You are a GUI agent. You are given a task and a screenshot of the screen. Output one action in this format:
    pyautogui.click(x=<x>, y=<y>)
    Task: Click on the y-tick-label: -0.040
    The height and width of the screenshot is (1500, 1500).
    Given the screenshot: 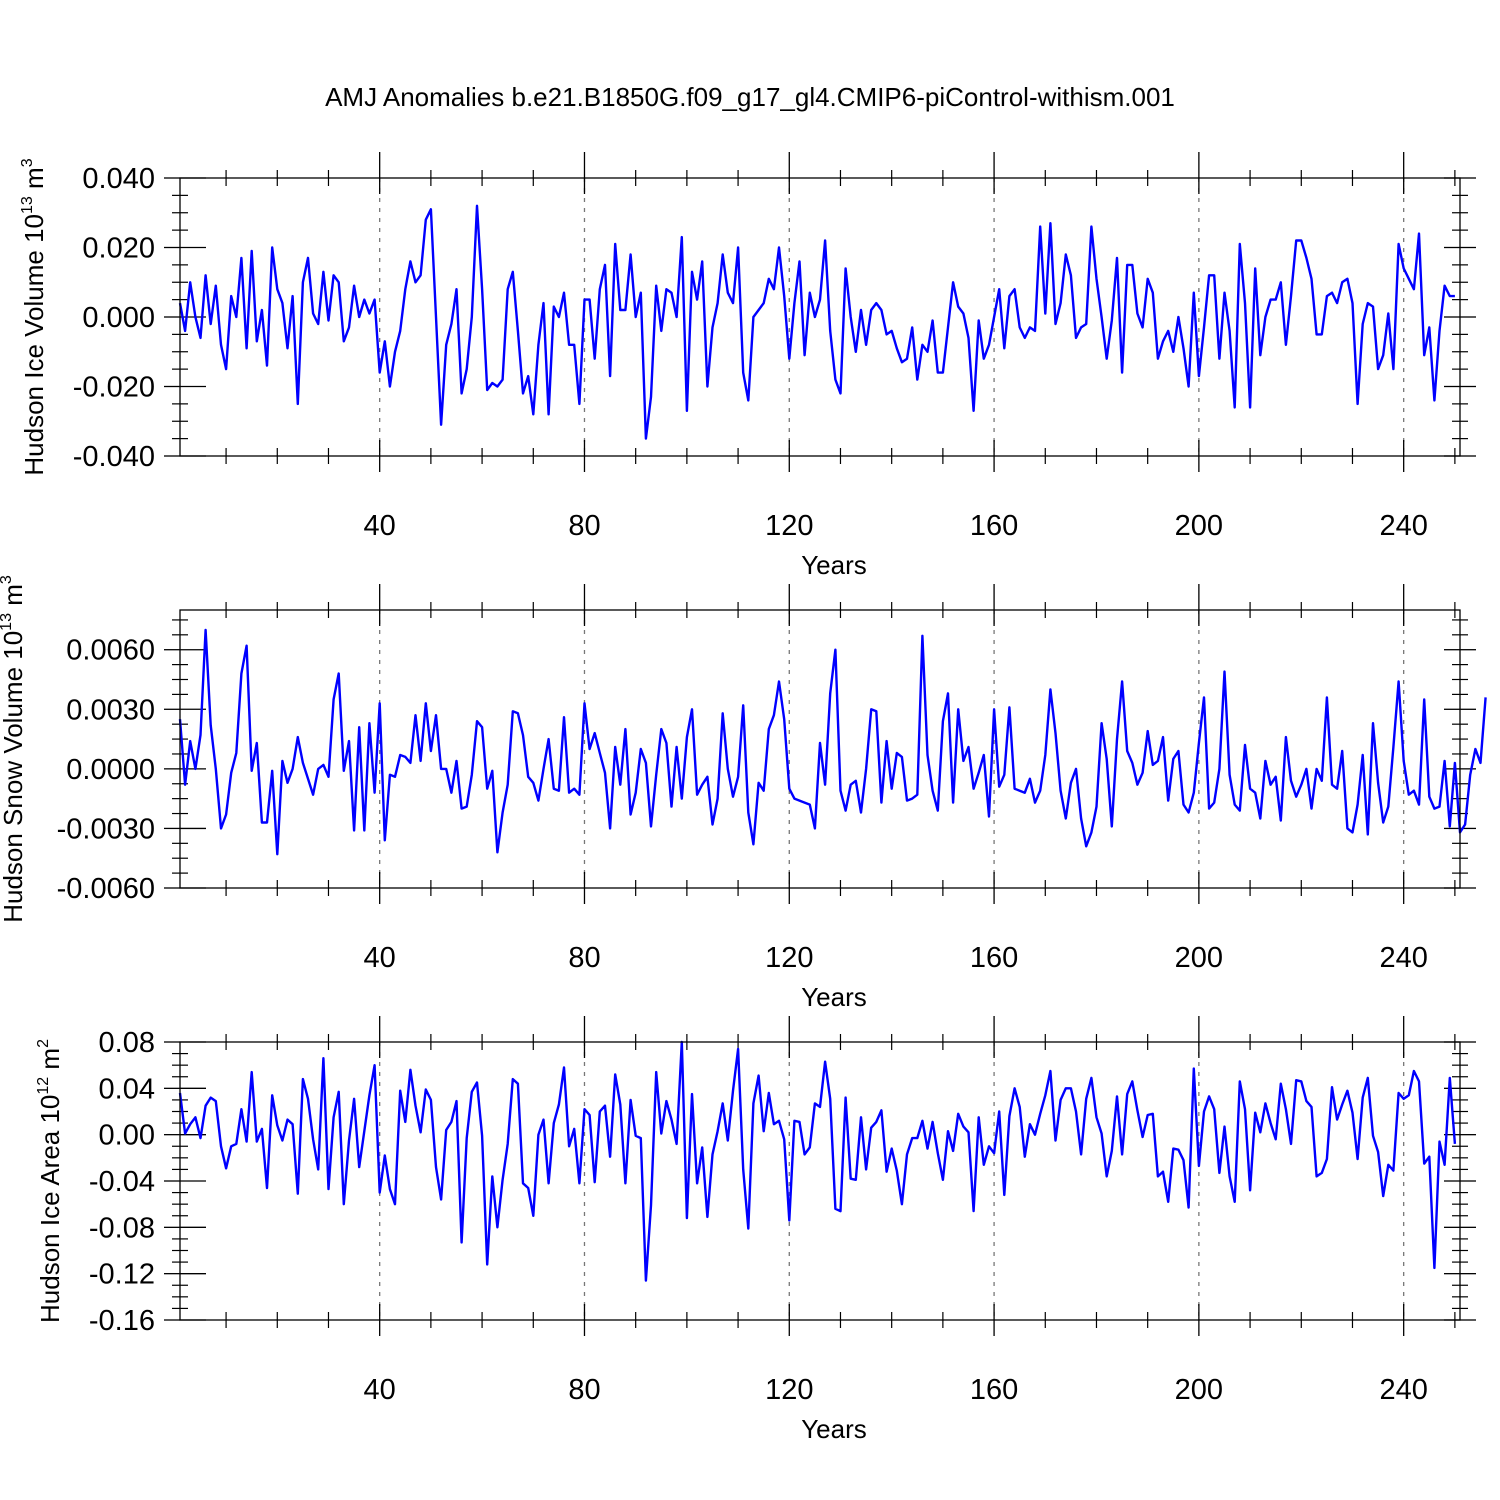 What is the action you would take?
    pyautogui.click(x=114, y=457)
    